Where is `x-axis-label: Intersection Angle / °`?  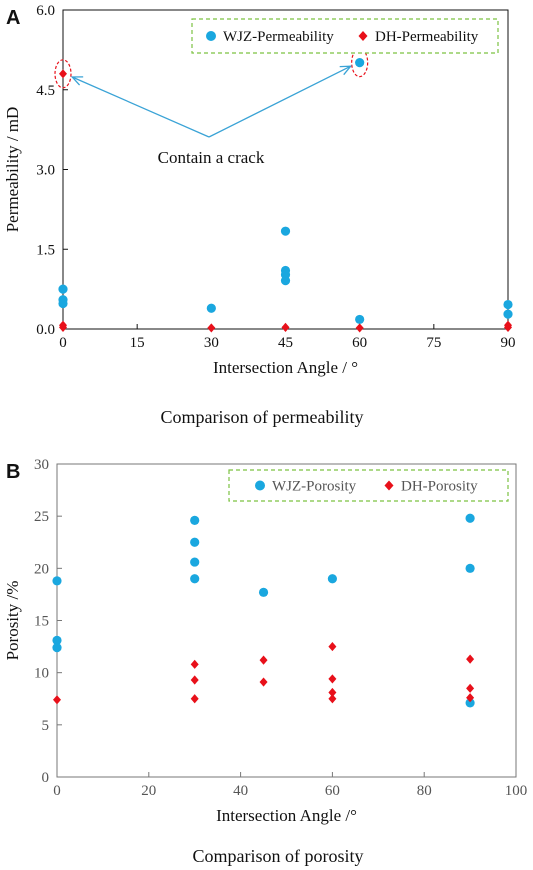 x-axis-label: Intersection Angle / ° is located at coordinates (285, 367).